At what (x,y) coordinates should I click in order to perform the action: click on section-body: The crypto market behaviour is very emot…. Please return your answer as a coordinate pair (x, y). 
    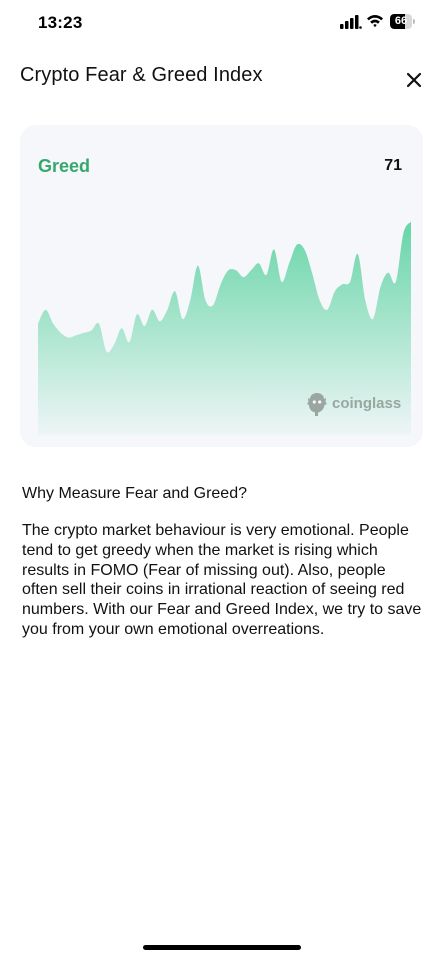
    Looking at the image, I should click on (222, 580).